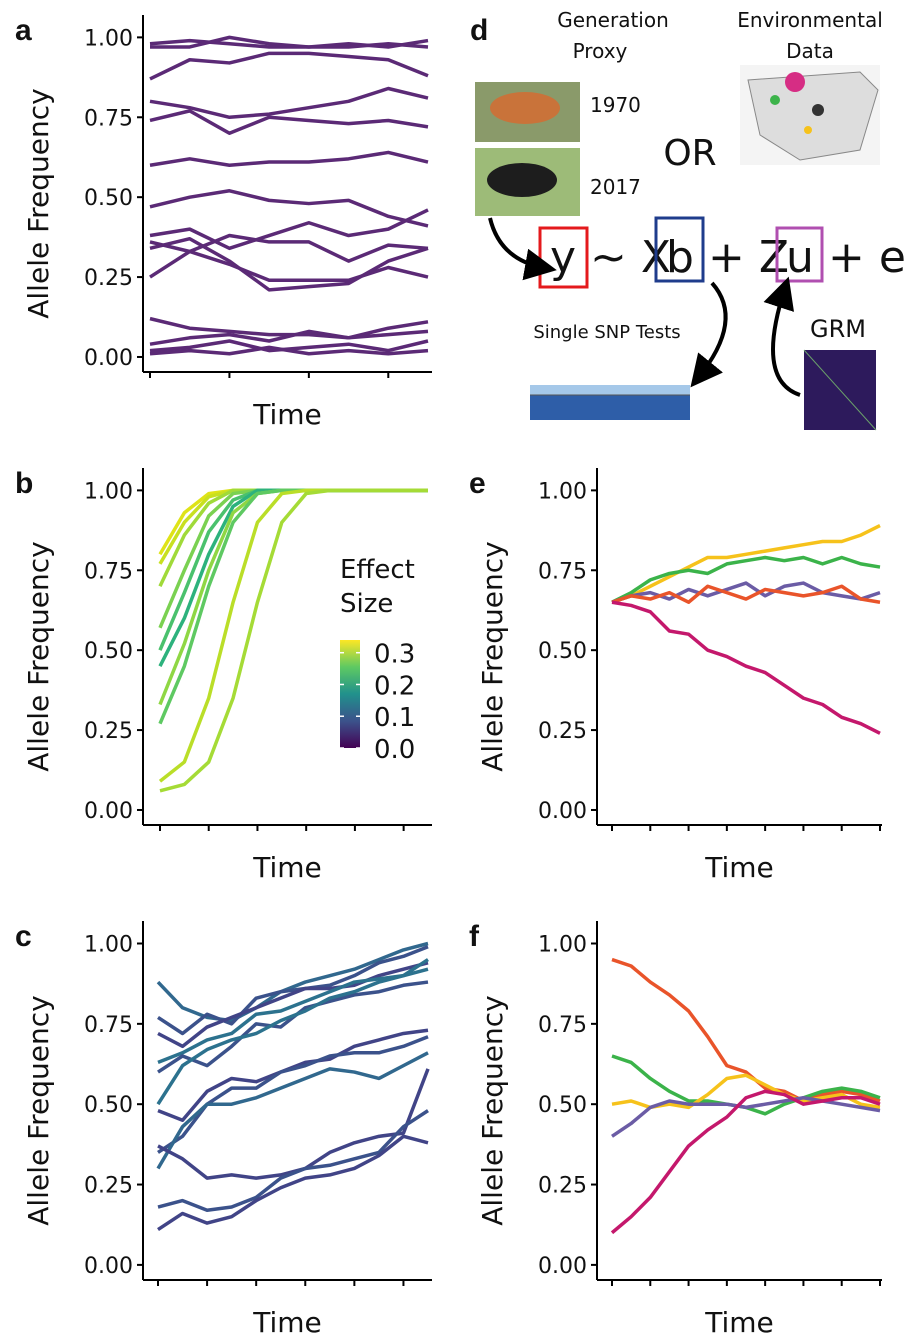 The width and height of the screenshot is (906, 1340). Describe the element at coordinates (630, 257) in the screenshot. I see `eq: ~ X` at that location.